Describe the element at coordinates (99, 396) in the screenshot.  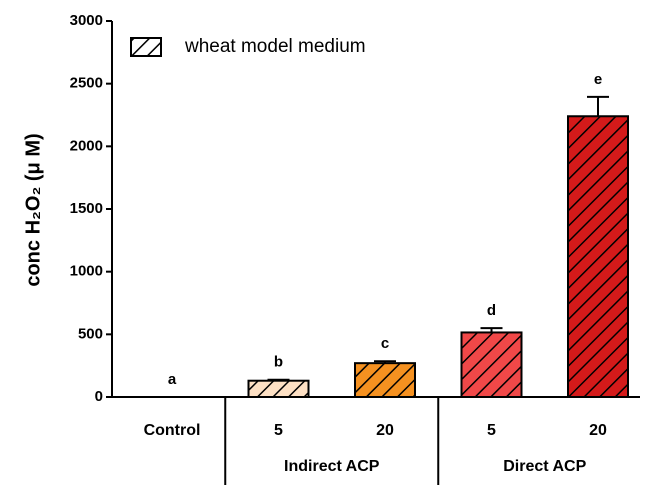
I see `y-tick-label: 0` at that location.